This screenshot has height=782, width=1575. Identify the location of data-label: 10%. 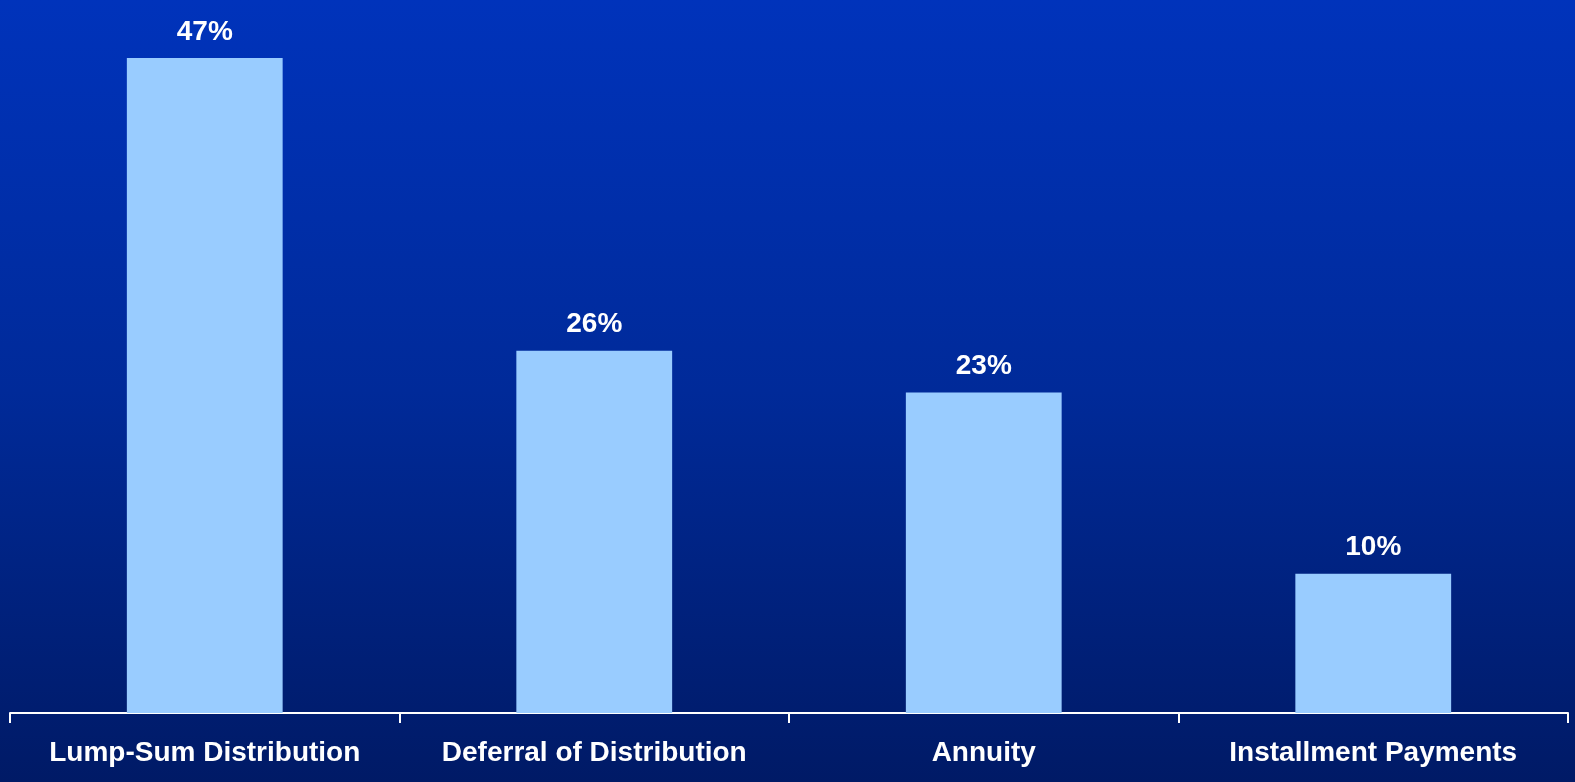
(1373, 546).